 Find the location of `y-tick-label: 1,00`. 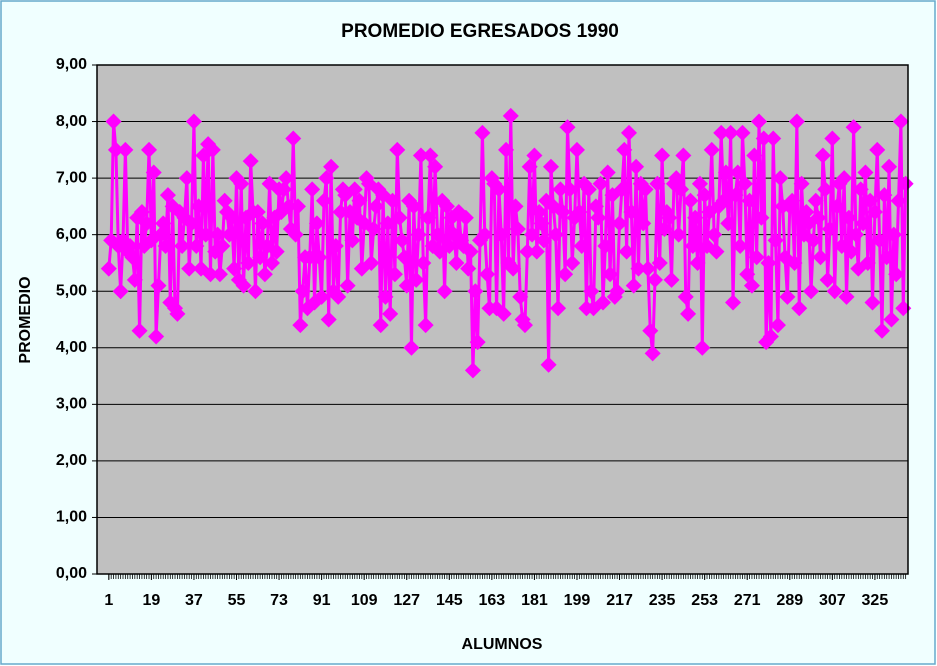

y-tick-label: 1,00 is located at coordinates (71, 517).